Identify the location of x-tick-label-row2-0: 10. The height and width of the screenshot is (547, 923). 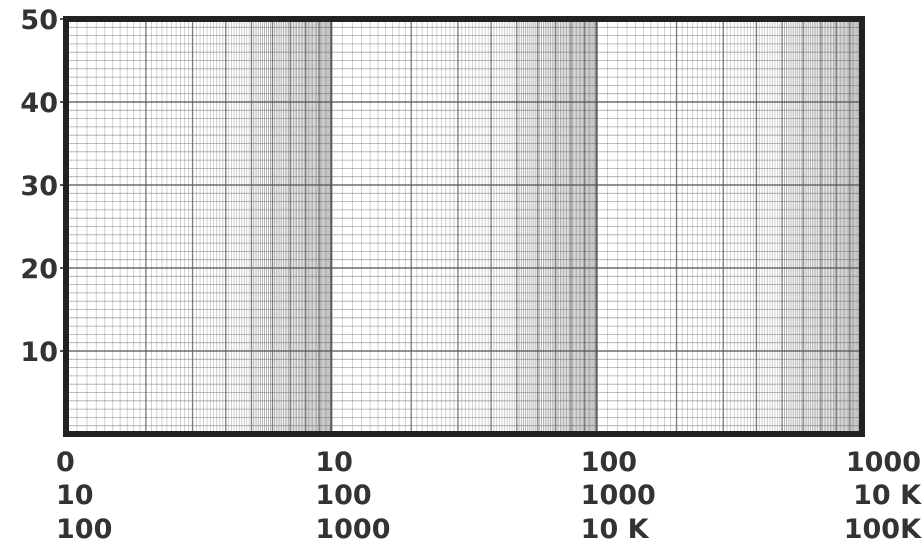
(75, 495).